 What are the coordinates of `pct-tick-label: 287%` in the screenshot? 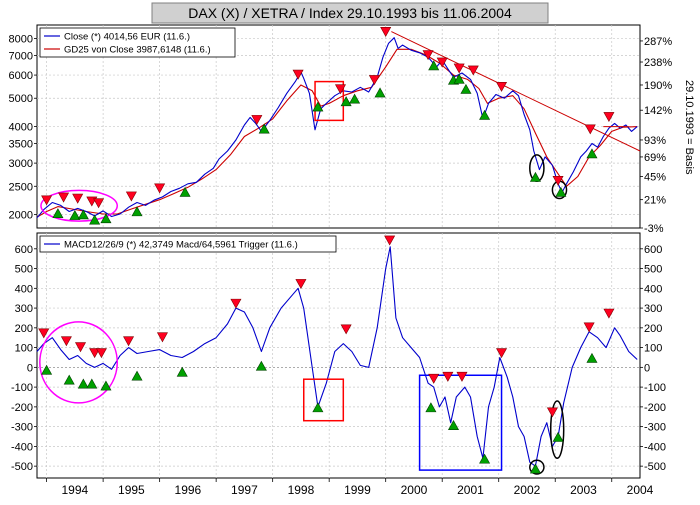 It's located at (658, 42).